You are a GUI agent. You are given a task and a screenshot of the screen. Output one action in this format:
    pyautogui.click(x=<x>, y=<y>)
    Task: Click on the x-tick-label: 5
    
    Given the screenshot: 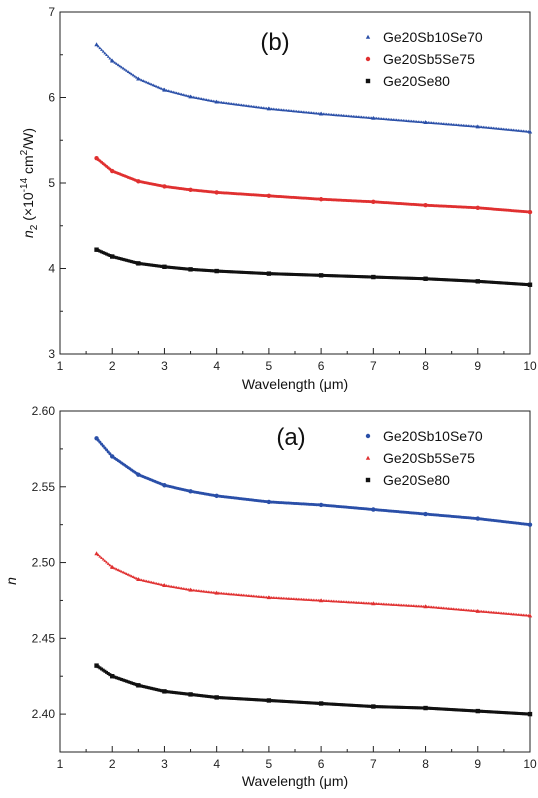 What is the action you would take?
    pyautogui.click(x=269, y=764)
    